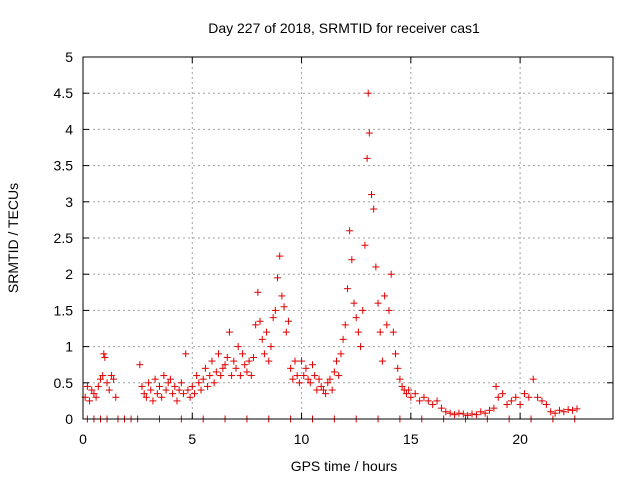 Image resolution: width=640 pixels, height=480 pixels. Describe the element at coordinates (64, 238) in the screenshot. I see `y-tick-labels: 0 0.5 1 1.5 2 2.5 3 3.5 4 4.5 5` at that location.